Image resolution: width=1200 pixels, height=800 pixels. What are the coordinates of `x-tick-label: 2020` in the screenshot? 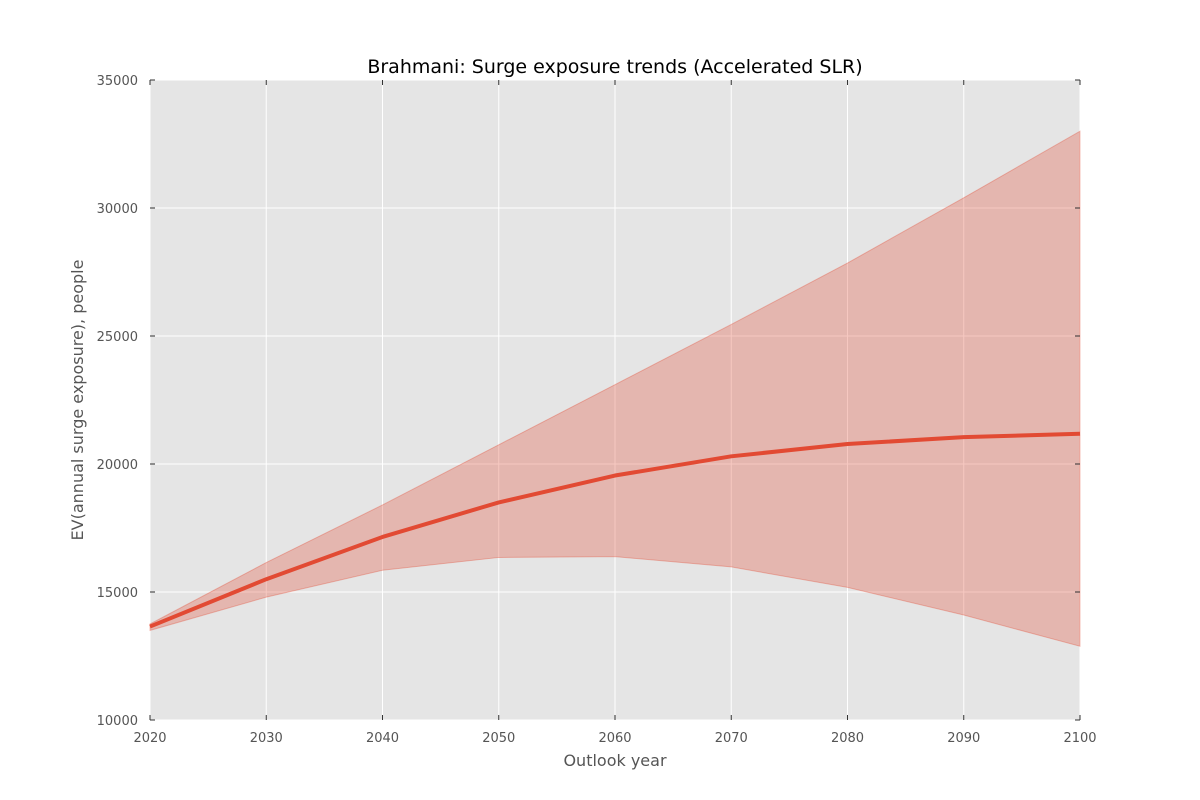 It's located at (149, 738).